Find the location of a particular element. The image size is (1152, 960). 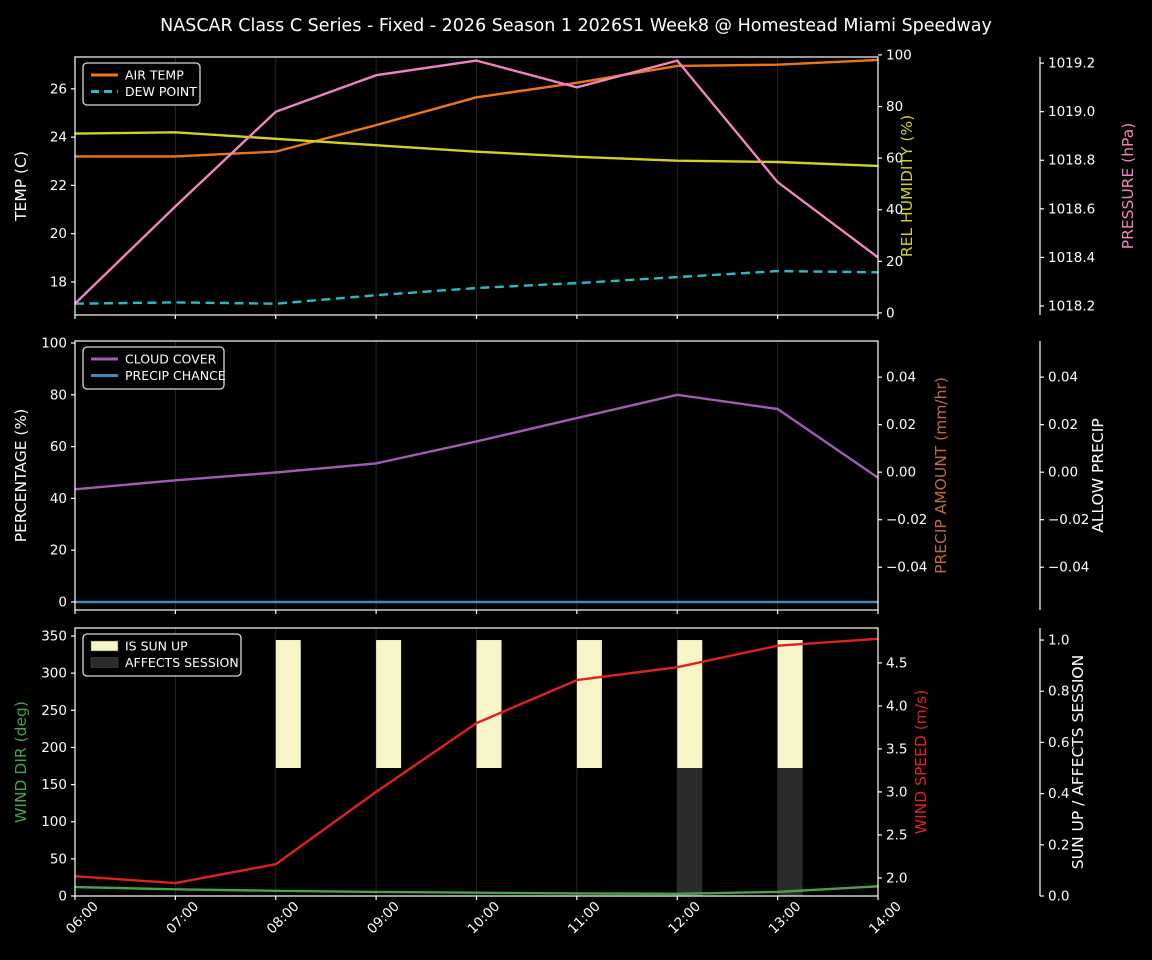

y-tick-label: 1019.2 is located at coordinates (1071, 64).